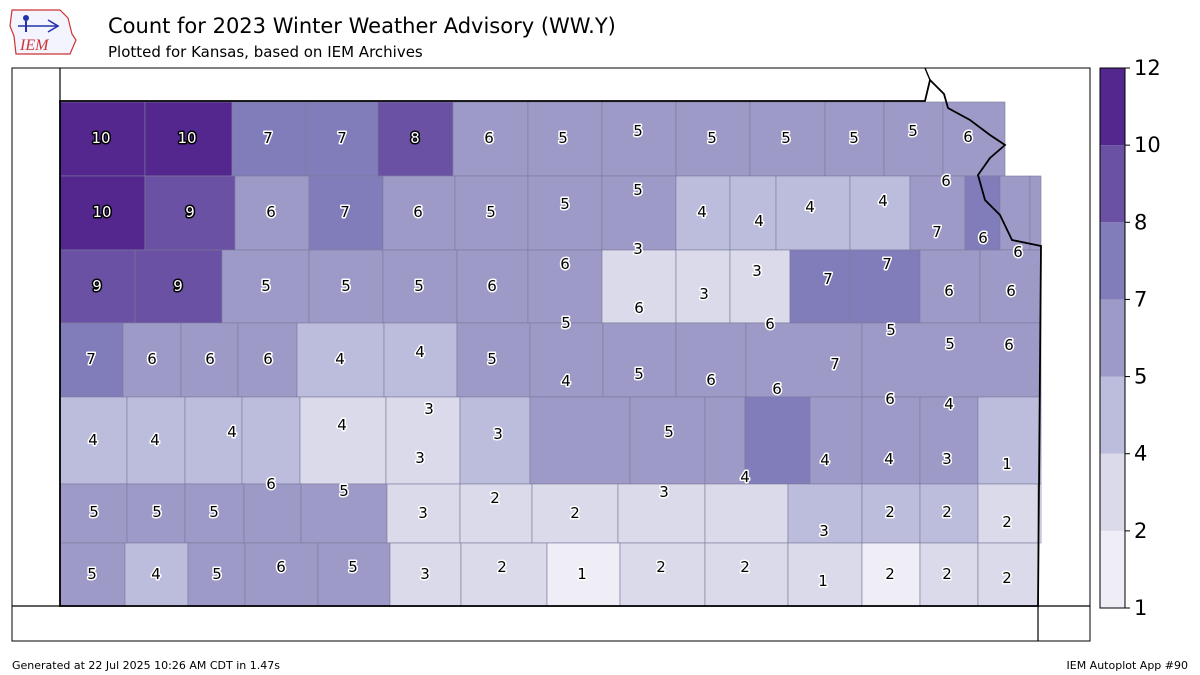 The image size is (1200, 675). Describe the element at coordinates (1147, 145) in the screenshot. I see `colorbar-tick-label: 10` at that location.